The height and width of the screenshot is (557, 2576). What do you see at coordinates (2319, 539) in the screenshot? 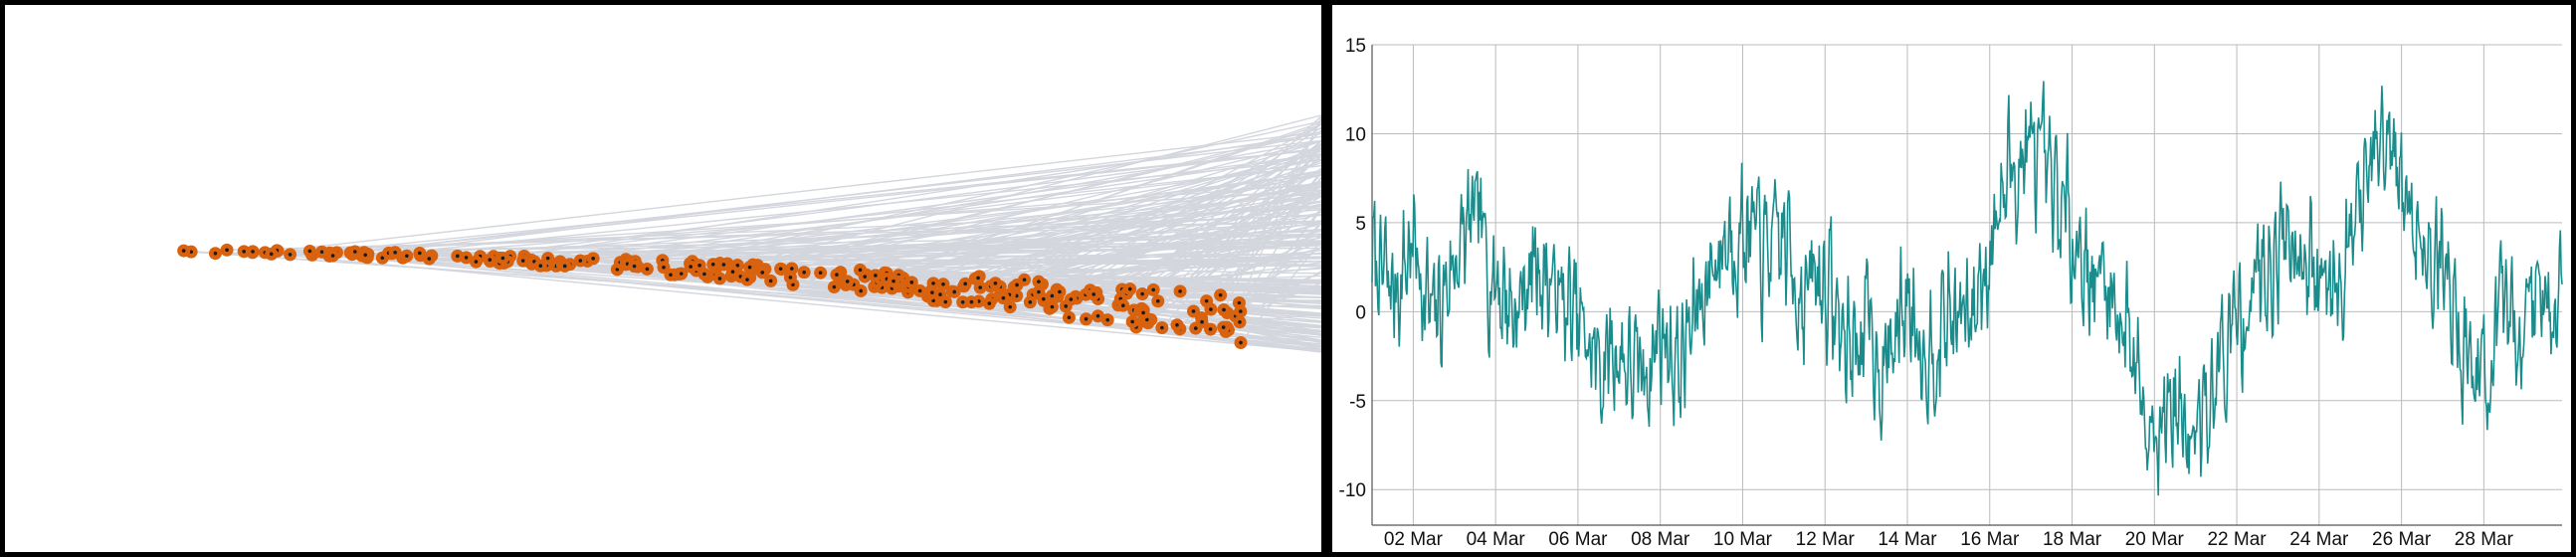
I see `x-tick-label: 24 Mar` at bounding box center [2319, 539].